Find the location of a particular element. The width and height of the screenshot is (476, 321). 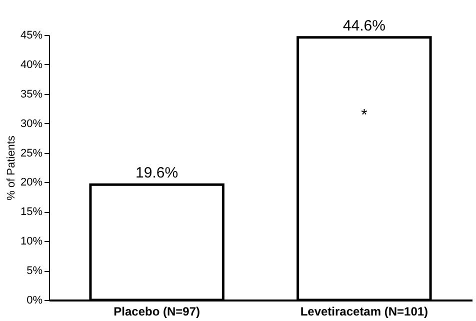

y-tick-label: 25% is located at coordinates (31, 153).